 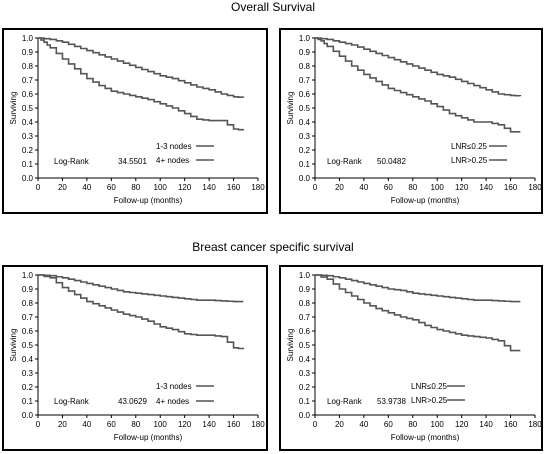 I want to click on log-rank-value: 43.0629, so click(x=132, y=401).